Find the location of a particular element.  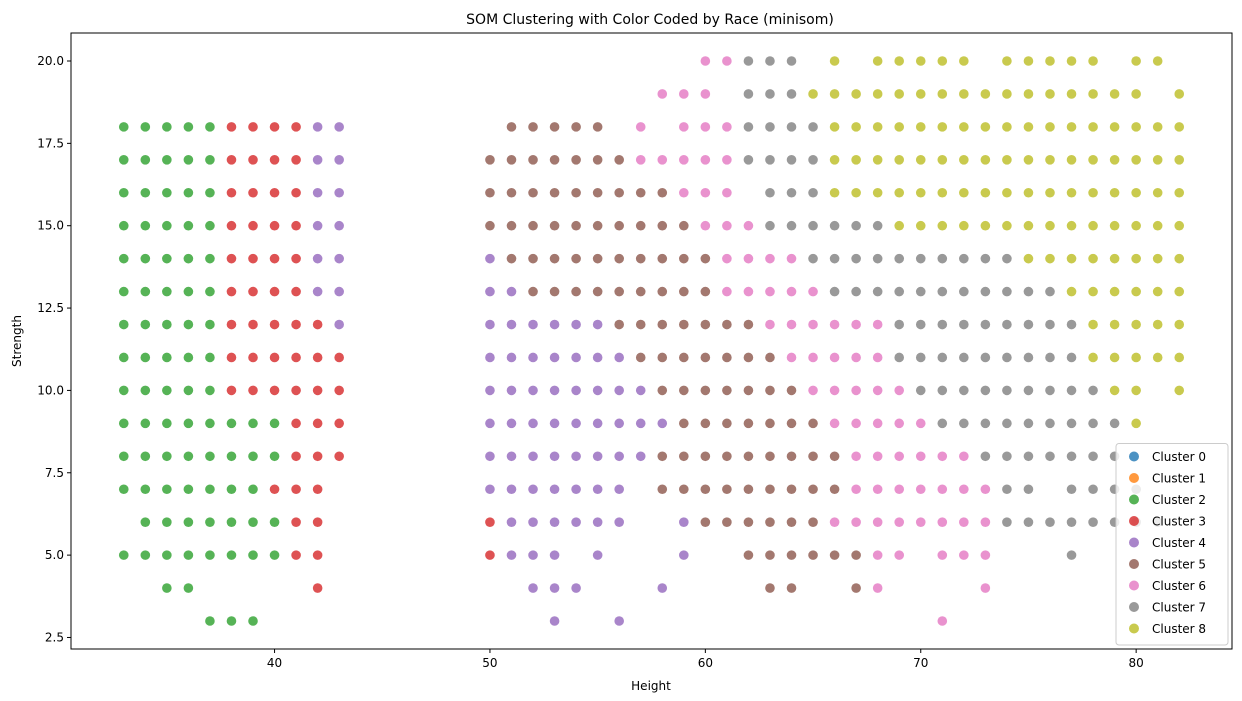

legend-marker is located at coordinates (1134, 628).